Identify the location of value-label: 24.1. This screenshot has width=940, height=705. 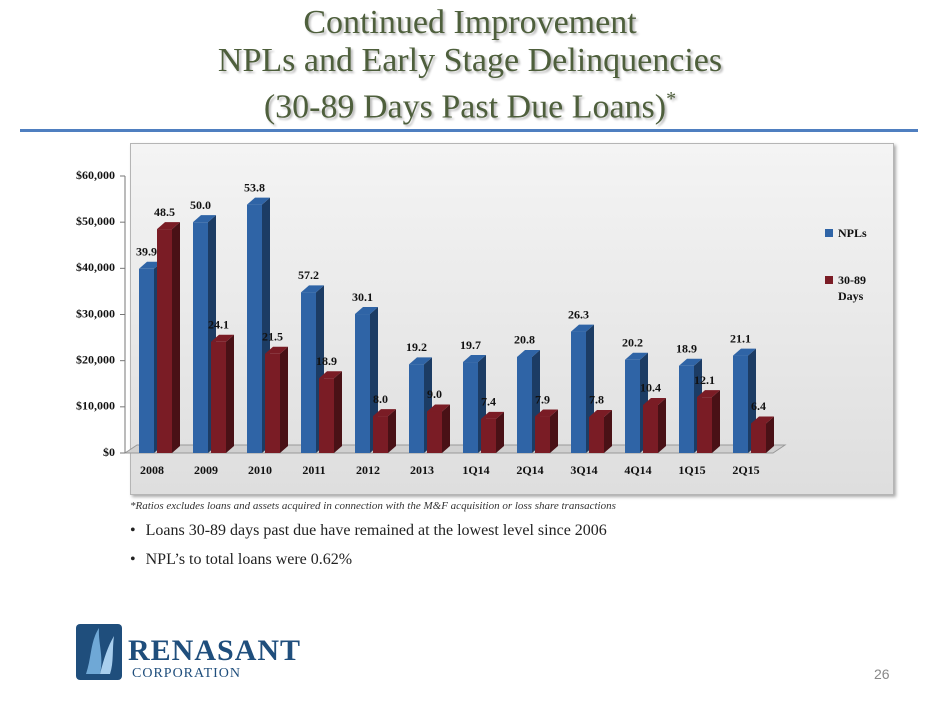
(218, 324).